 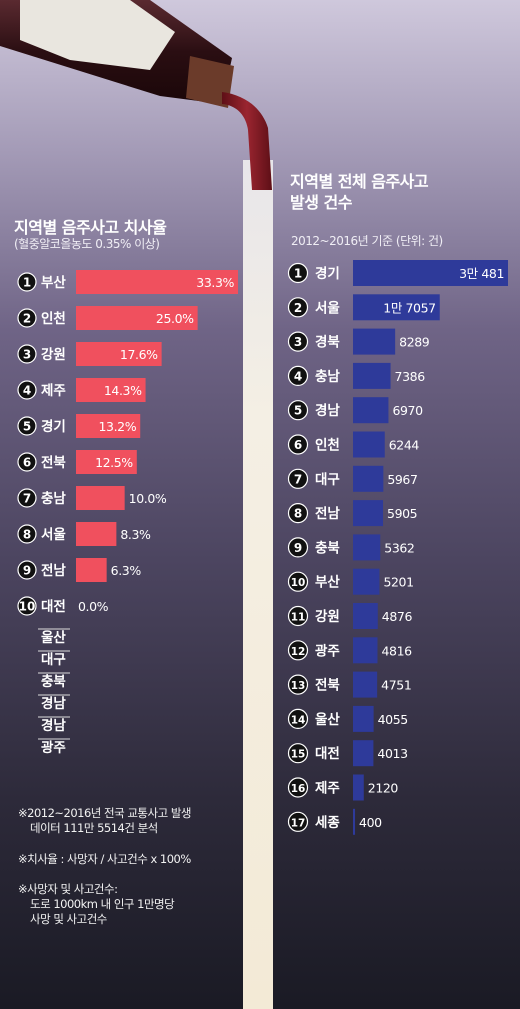 What do you see at coordinates (53, 703) in the screenshot?
I see `left-extra-region-label: 경남` at bounding box center [53, 703].